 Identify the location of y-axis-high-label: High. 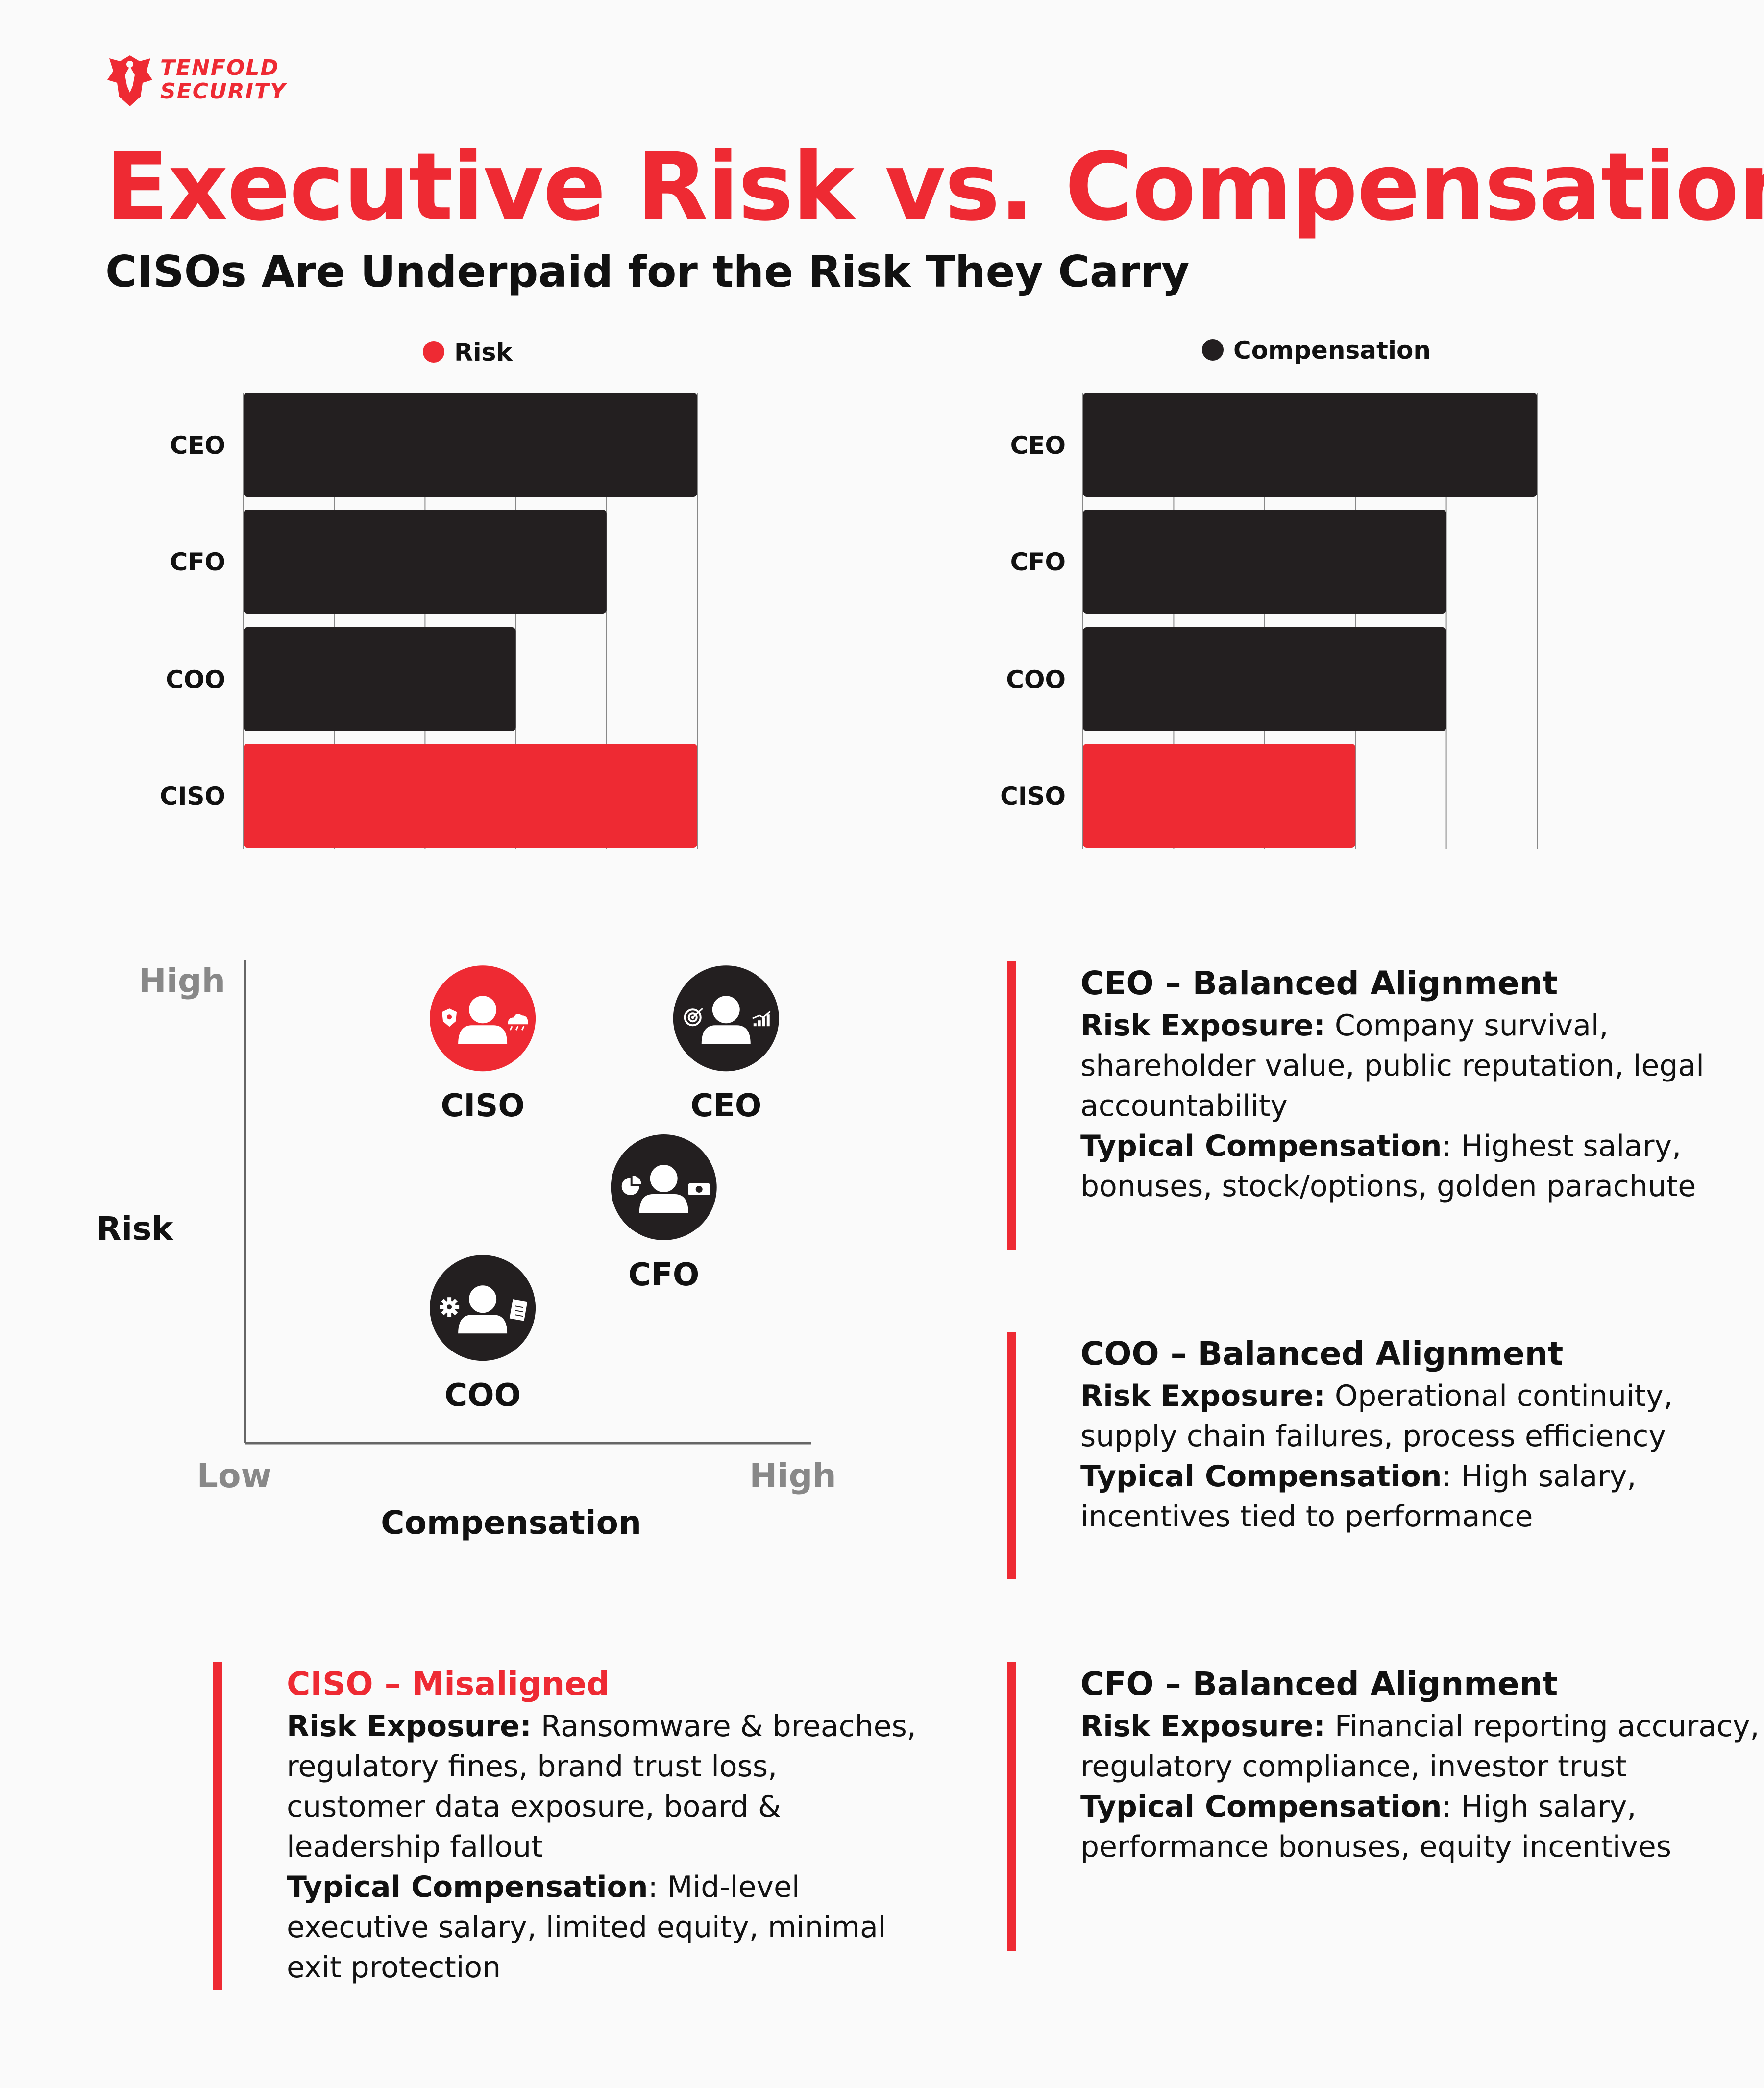
(182, 981).